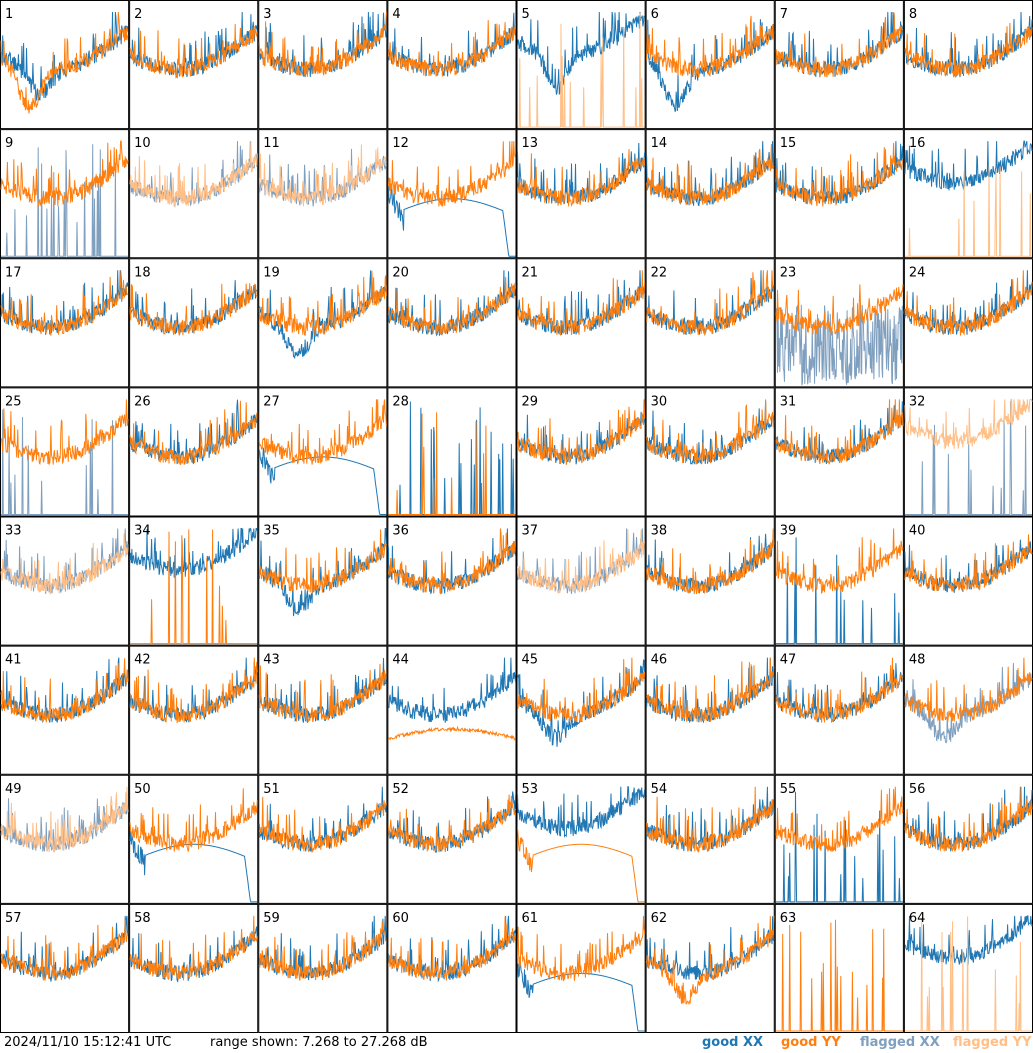  Describe the element at coordinates (323, 65) in the screenshot. I see `tile-3: 3` at that location.